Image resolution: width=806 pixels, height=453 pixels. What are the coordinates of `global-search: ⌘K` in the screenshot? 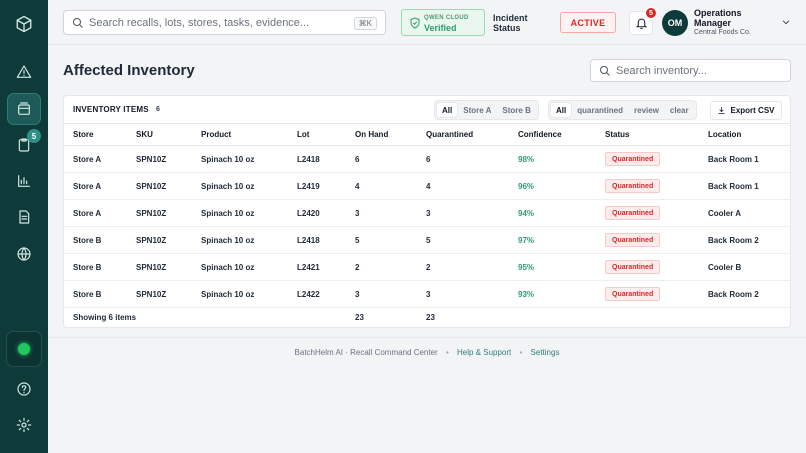 It's located at (224, 22).